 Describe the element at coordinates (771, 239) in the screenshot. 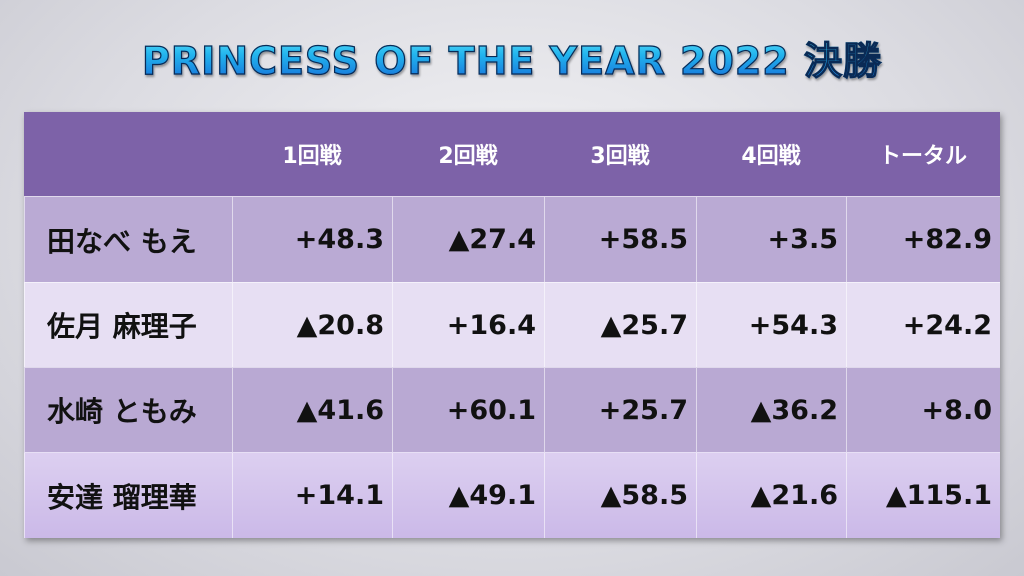

I see `score-cell: +3.5` at that location.